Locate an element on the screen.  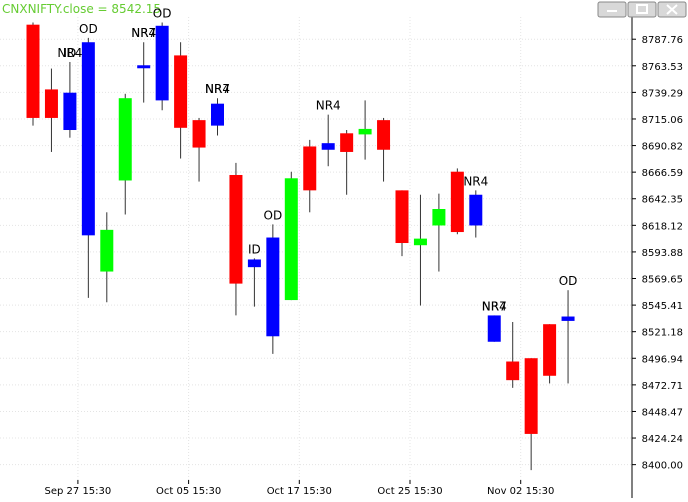
y-tick-label: 8448.47 is located at coordinates (662, 412).